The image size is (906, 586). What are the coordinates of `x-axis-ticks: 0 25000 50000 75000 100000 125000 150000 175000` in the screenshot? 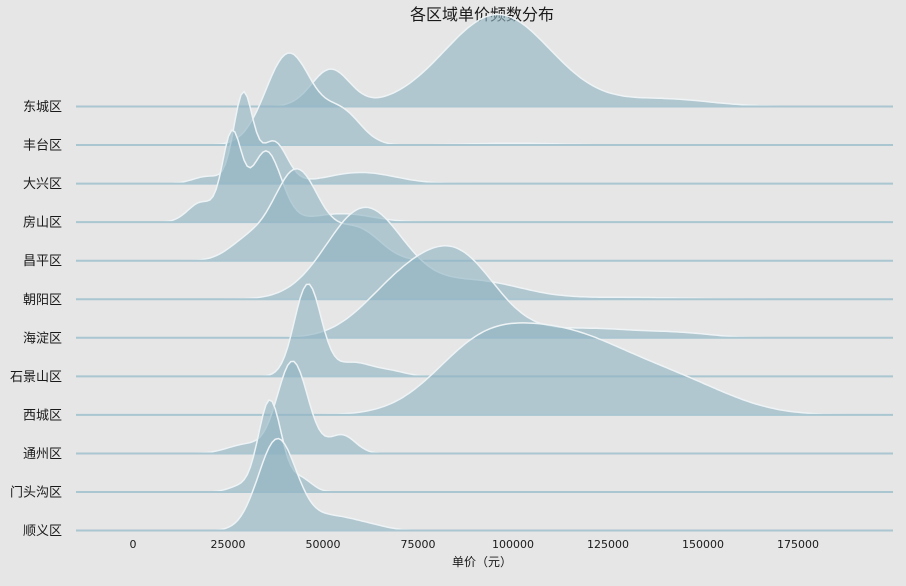 It's located at (475, 544).